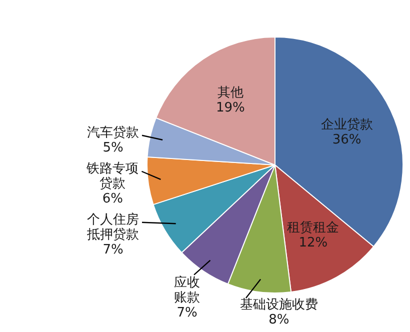 The height and width of the screenshot is (332, 410). Describe the element at coordinates (347, 140) in the screenshot. I see `data-label: 36%` at that location.